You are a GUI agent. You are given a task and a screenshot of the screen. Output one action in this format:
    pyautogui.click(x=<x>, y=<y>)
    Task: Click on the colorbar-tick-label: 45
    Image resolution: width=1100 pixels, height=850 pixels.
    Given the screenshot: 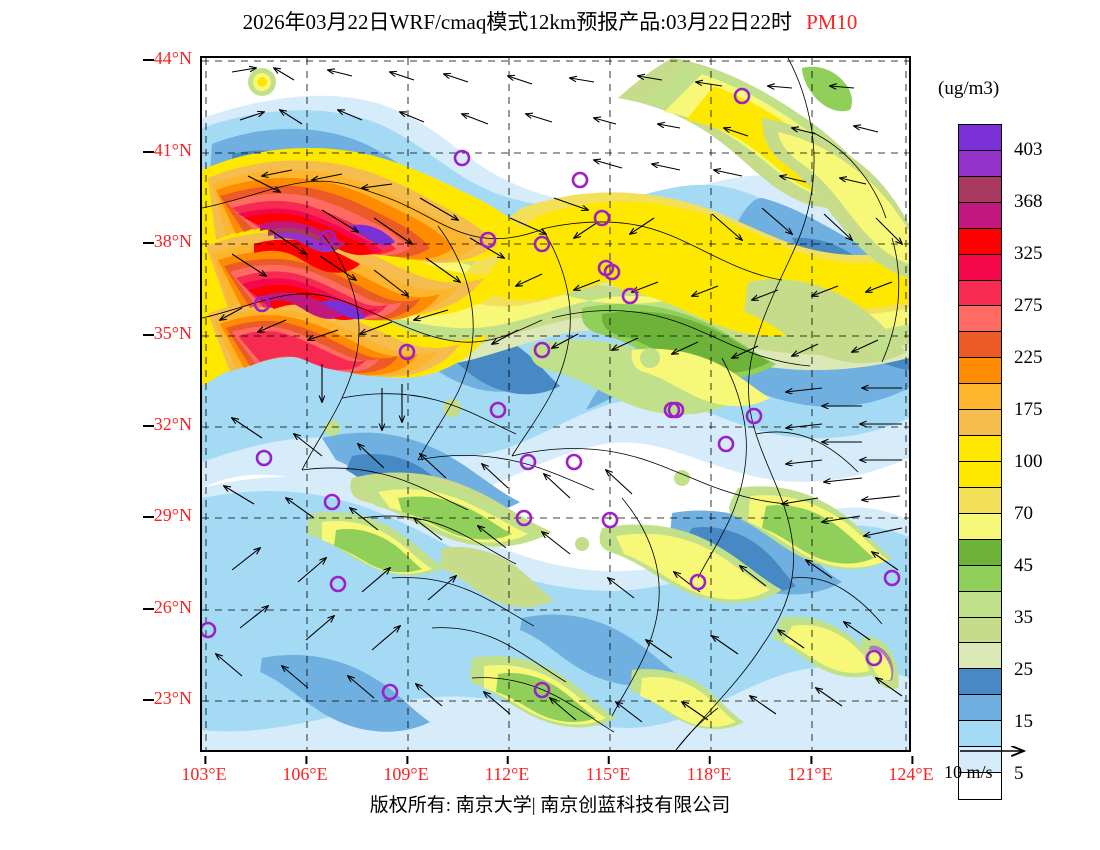 What is the action you would take?
    pyautogui.click(x=1023, y=565)
    